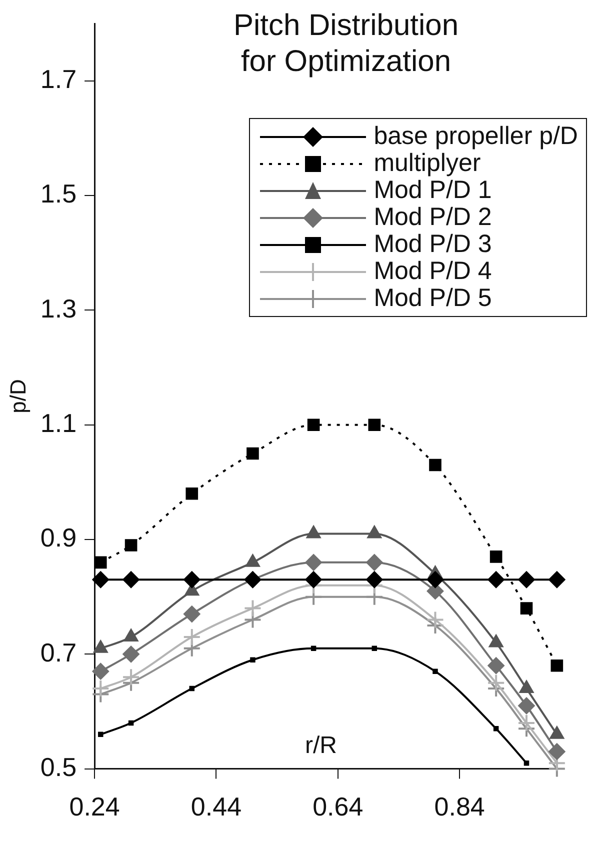 This screenshot has height=848, width=591. What do you see at coordinates (58, 423) in the screenshot?
I see `y-tick-label: 1.1` at bounding box center [58, 423].